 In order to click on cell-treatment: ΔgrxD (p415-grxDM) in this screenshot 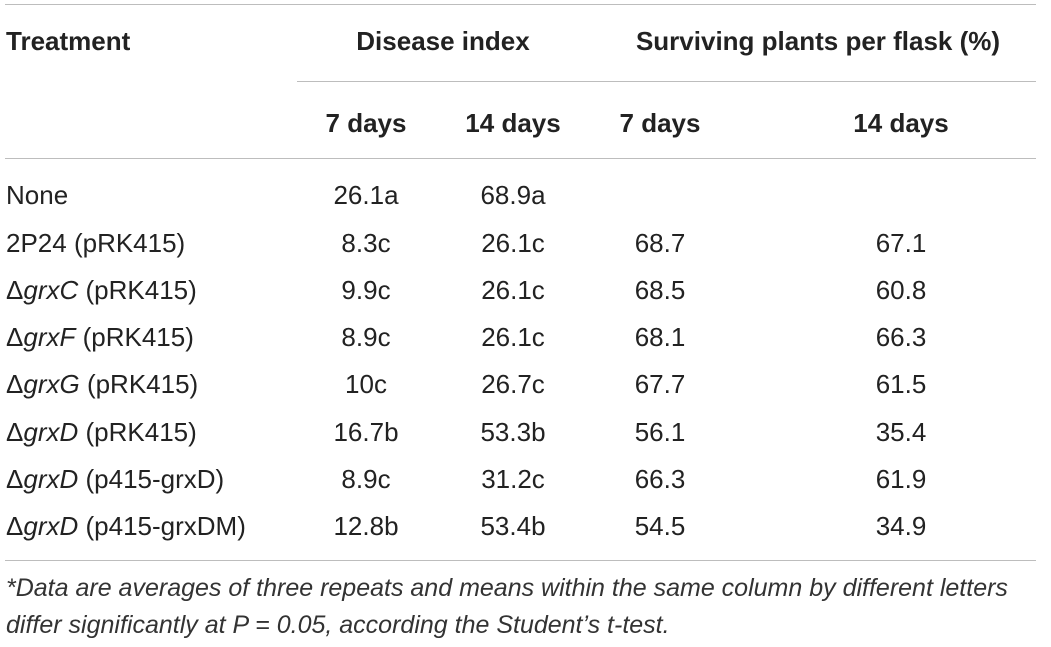, I will do `click(126, 526)`.